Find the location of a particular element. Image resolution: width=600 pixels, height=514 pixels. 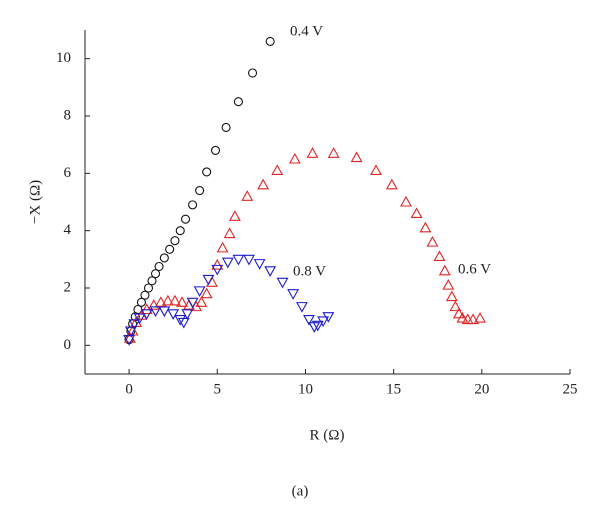

series-label: 0.6 V is located at coordinates (474, 269).